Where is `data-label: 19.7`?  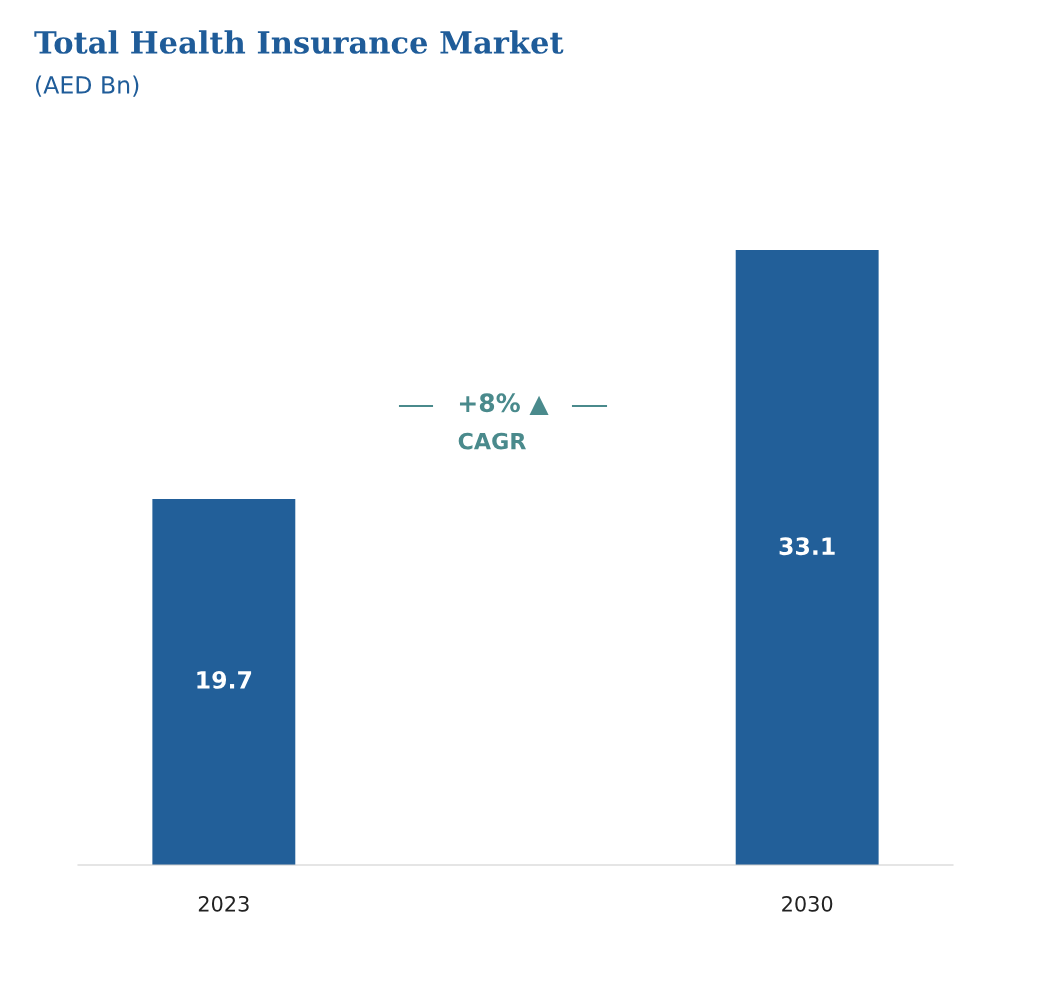
data-label: 19.7 is located at coordinates (224, 680).